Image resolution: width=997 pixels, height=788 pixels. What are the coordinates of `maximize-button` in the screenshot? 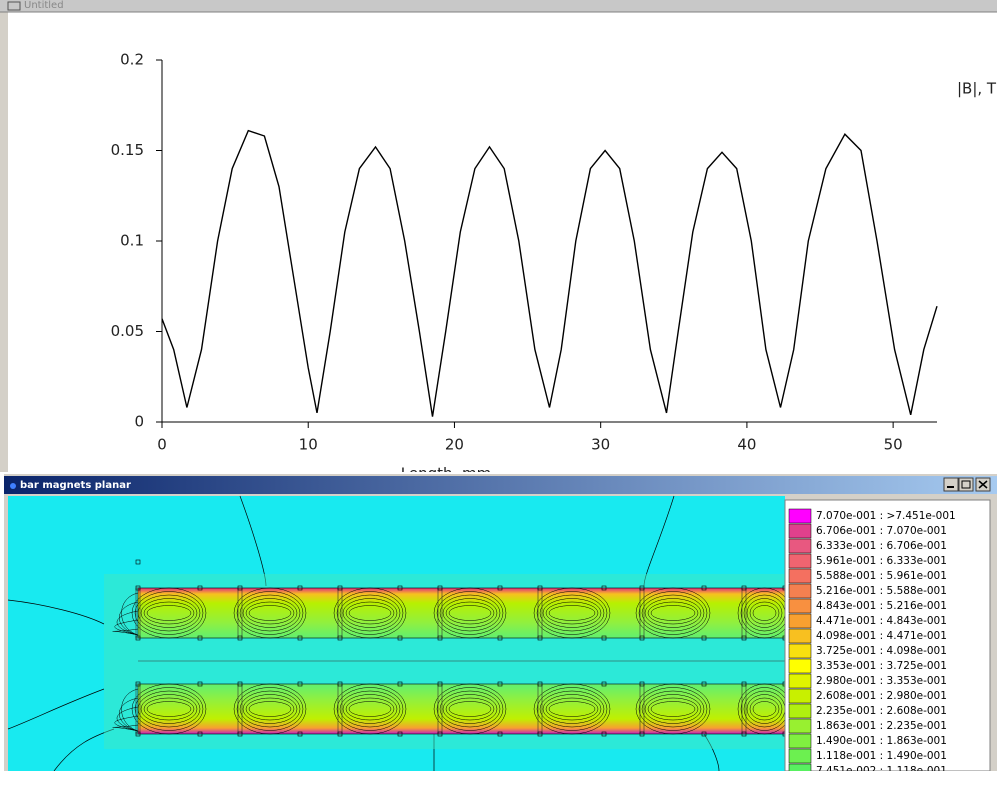 It's located at (966, 484).